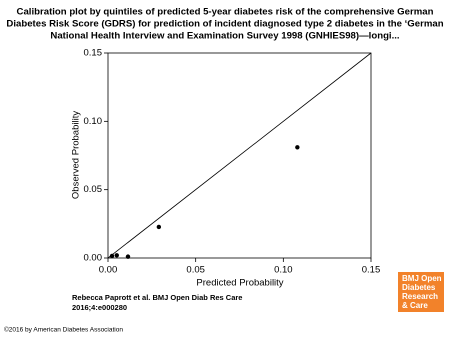  What do you see at coordinates (93, 258) in the screenshot?
I see `y-tick-label: 0.00` at bounding box center [93, 258].